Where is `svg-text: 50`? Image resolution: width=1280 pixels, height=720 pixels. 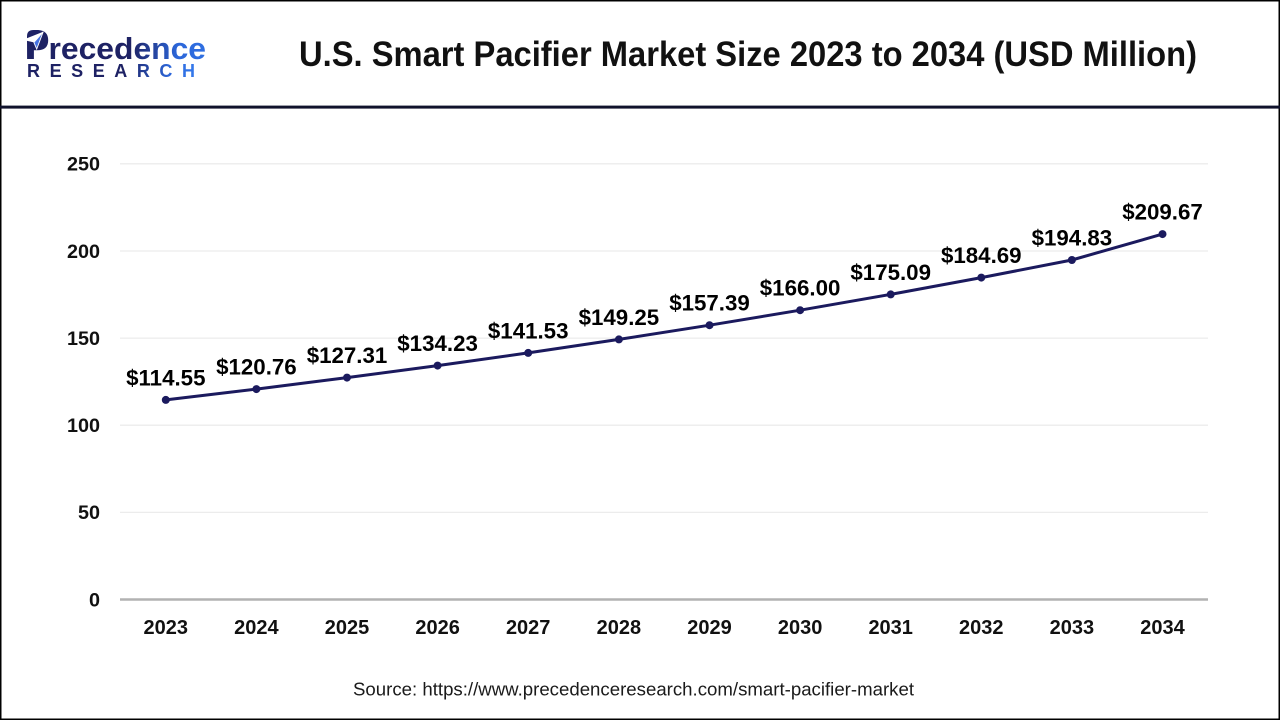
svg-text: 50 is located at coordinates (89, 513).